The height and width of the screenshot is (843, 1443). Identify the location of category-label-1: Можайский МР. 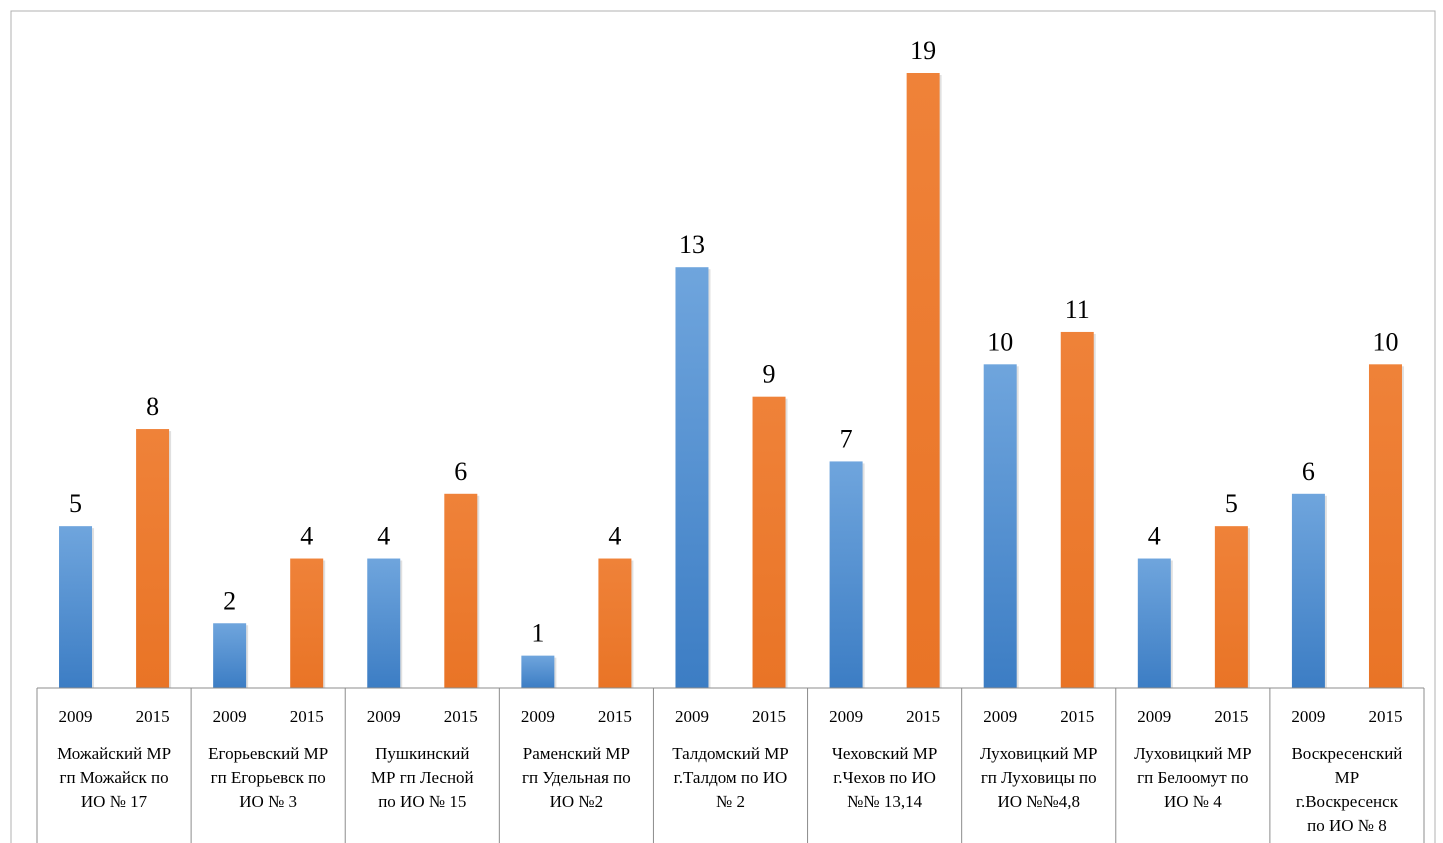
(114, 753).